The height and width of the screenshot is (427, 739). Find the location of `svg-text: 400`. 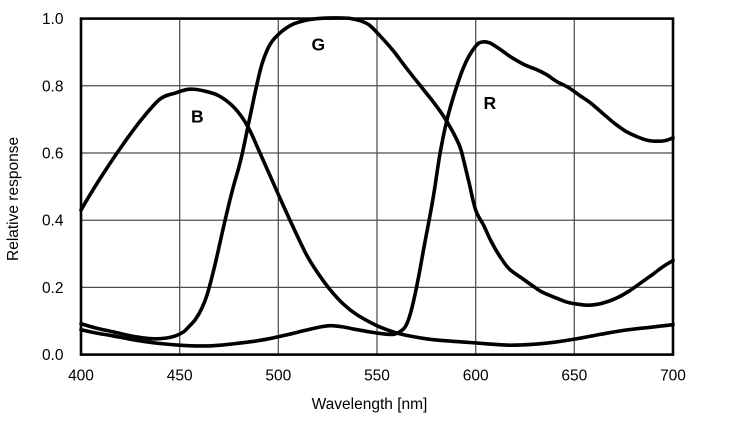

svg-text: 400 is located at coordinates (81, 376).